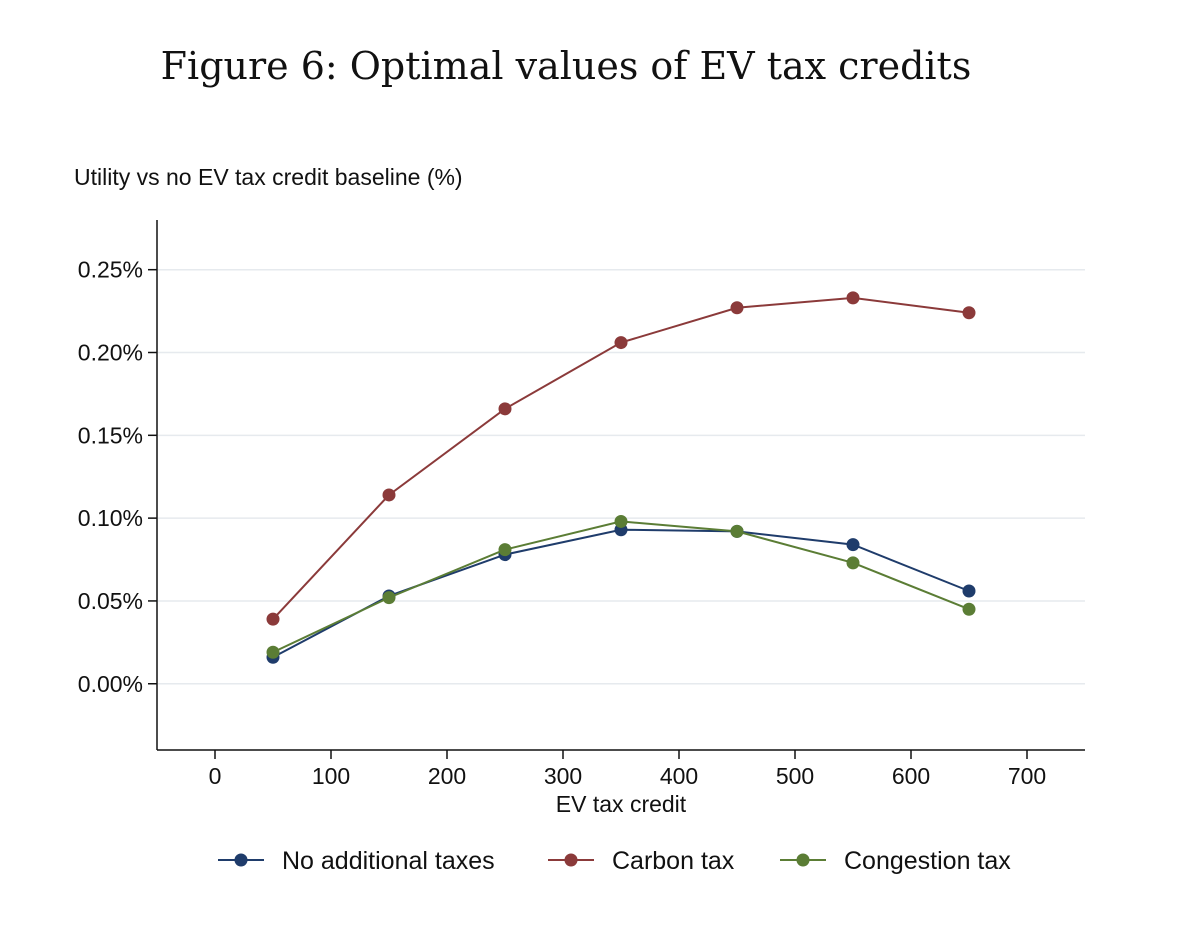  What do you see at coordinates (215, 776) in the screenshot?
I see `x-tick-label: 0` at bounding box center [215, 776].